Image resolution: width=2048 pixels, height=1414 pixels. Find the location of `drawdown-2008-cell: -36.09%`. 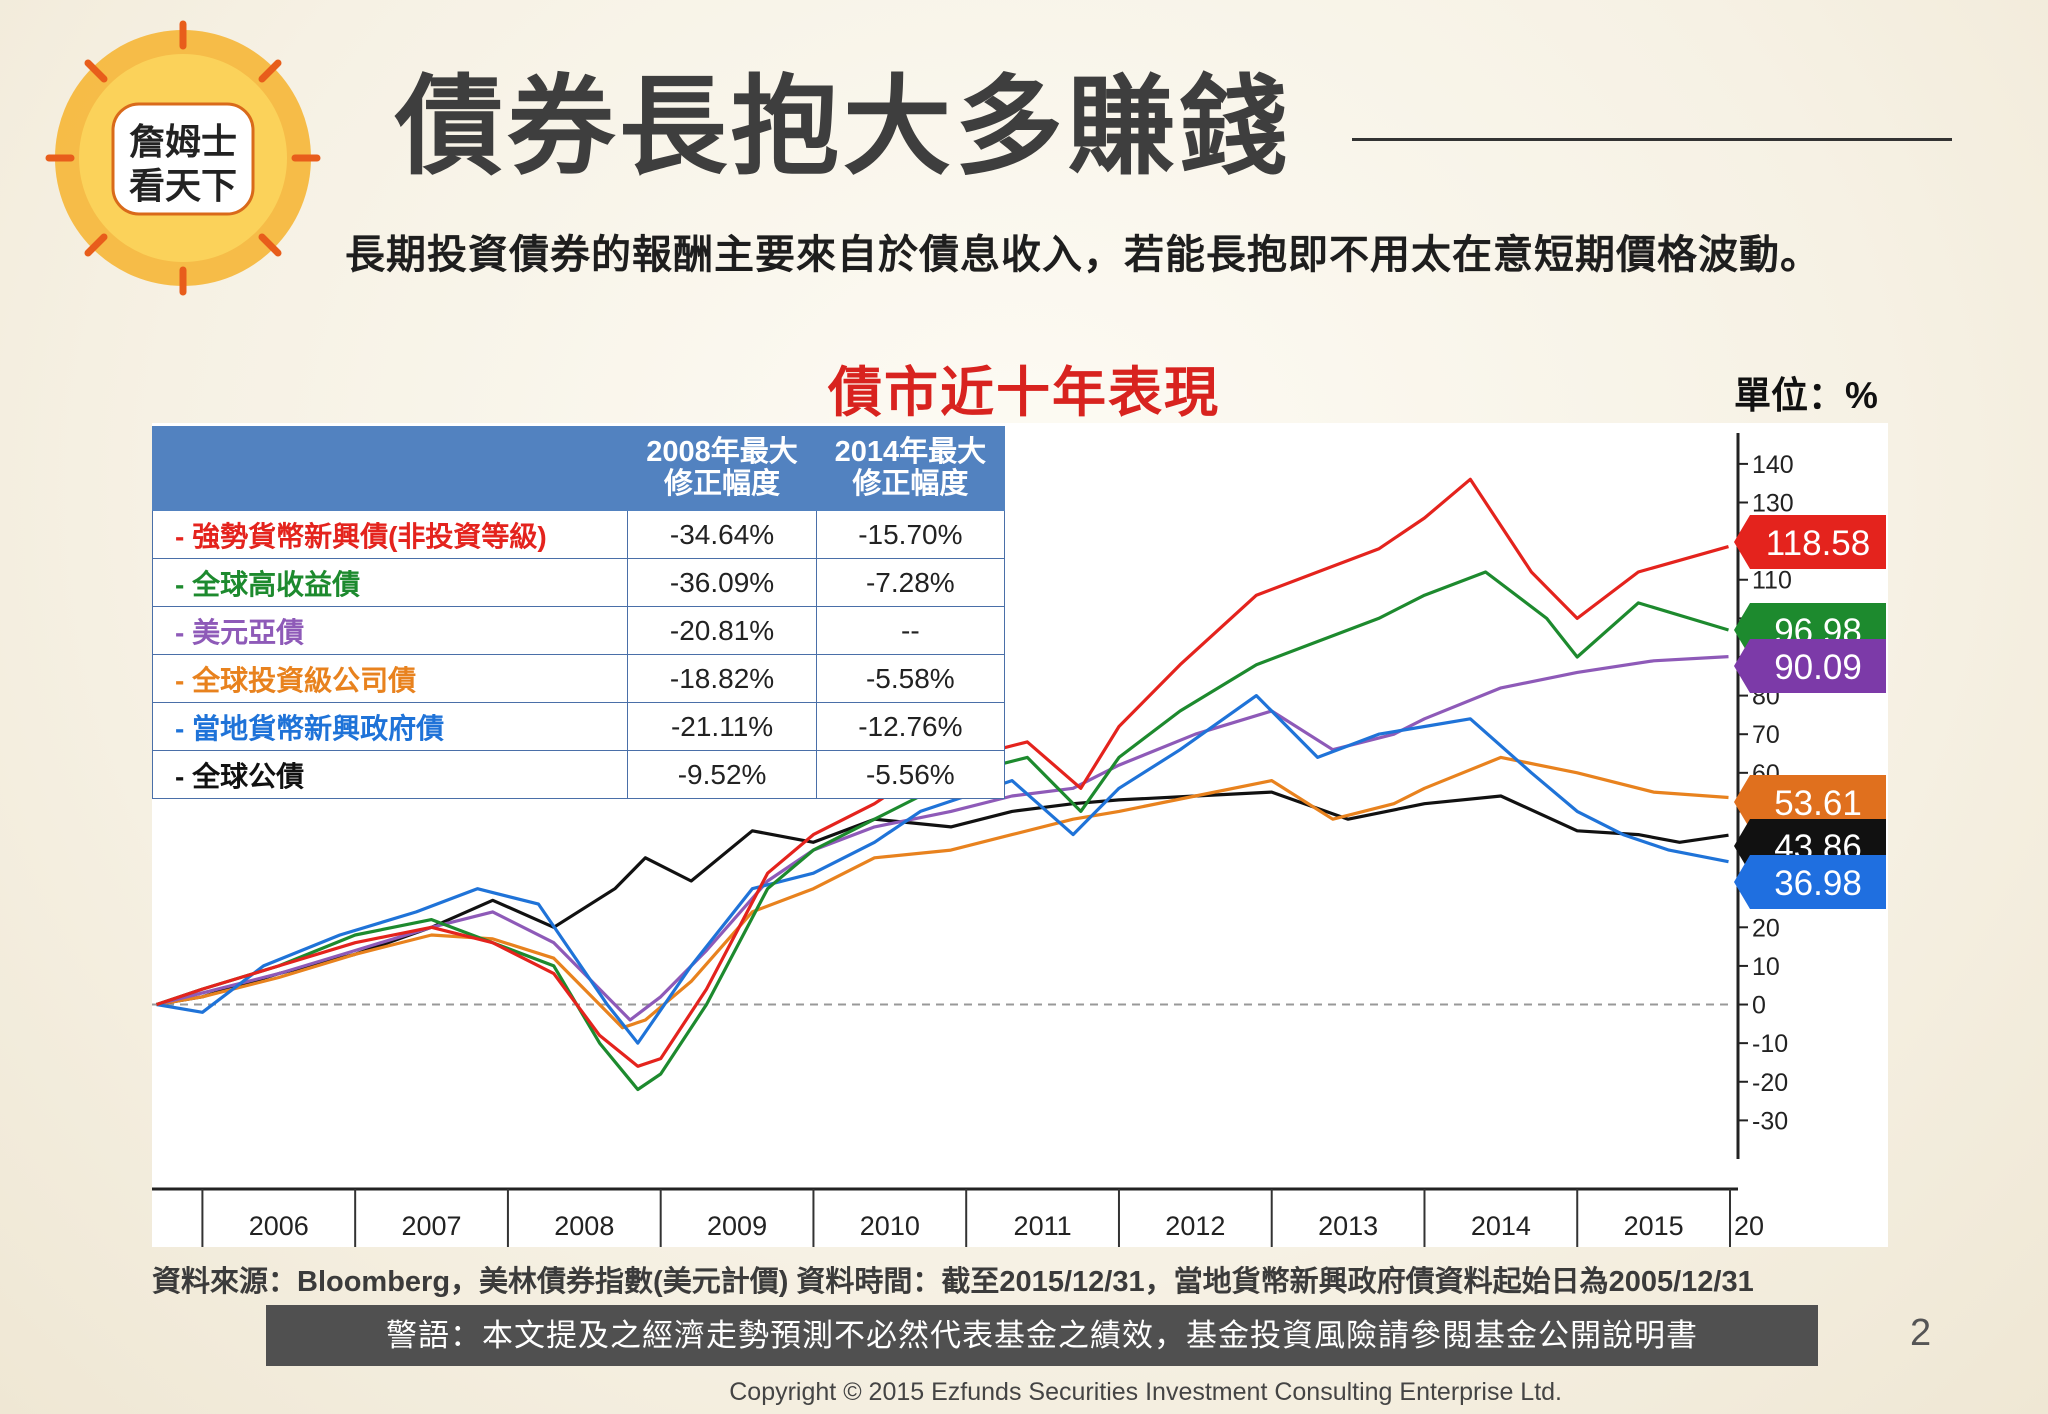

drawdown-2008-cell: -36.09% is located at coordinates (722, 582).